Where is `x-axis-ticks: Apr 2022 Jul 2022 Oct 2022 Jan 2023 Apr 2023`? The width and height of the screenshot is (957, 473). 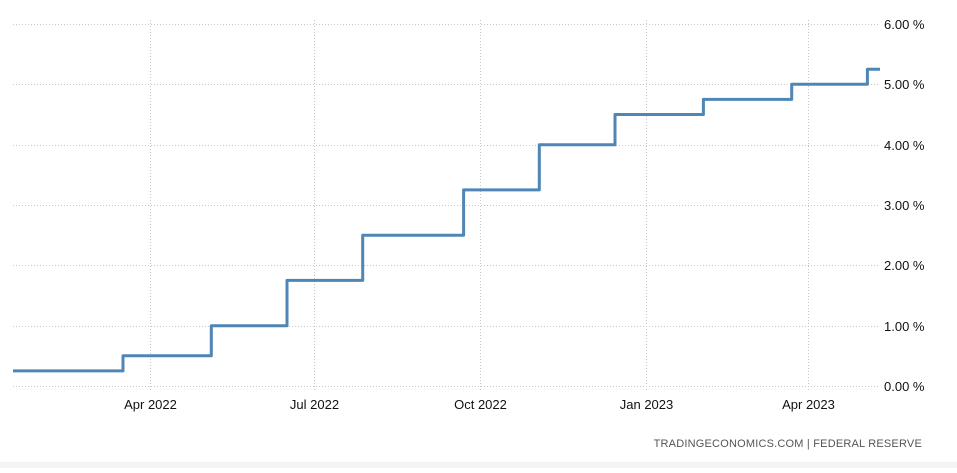
x-axis-ticks: Apr 2022 Jul 2022 Oct 2022 Jan 2023 Apr 2023 is located at coordinates (479, 404).